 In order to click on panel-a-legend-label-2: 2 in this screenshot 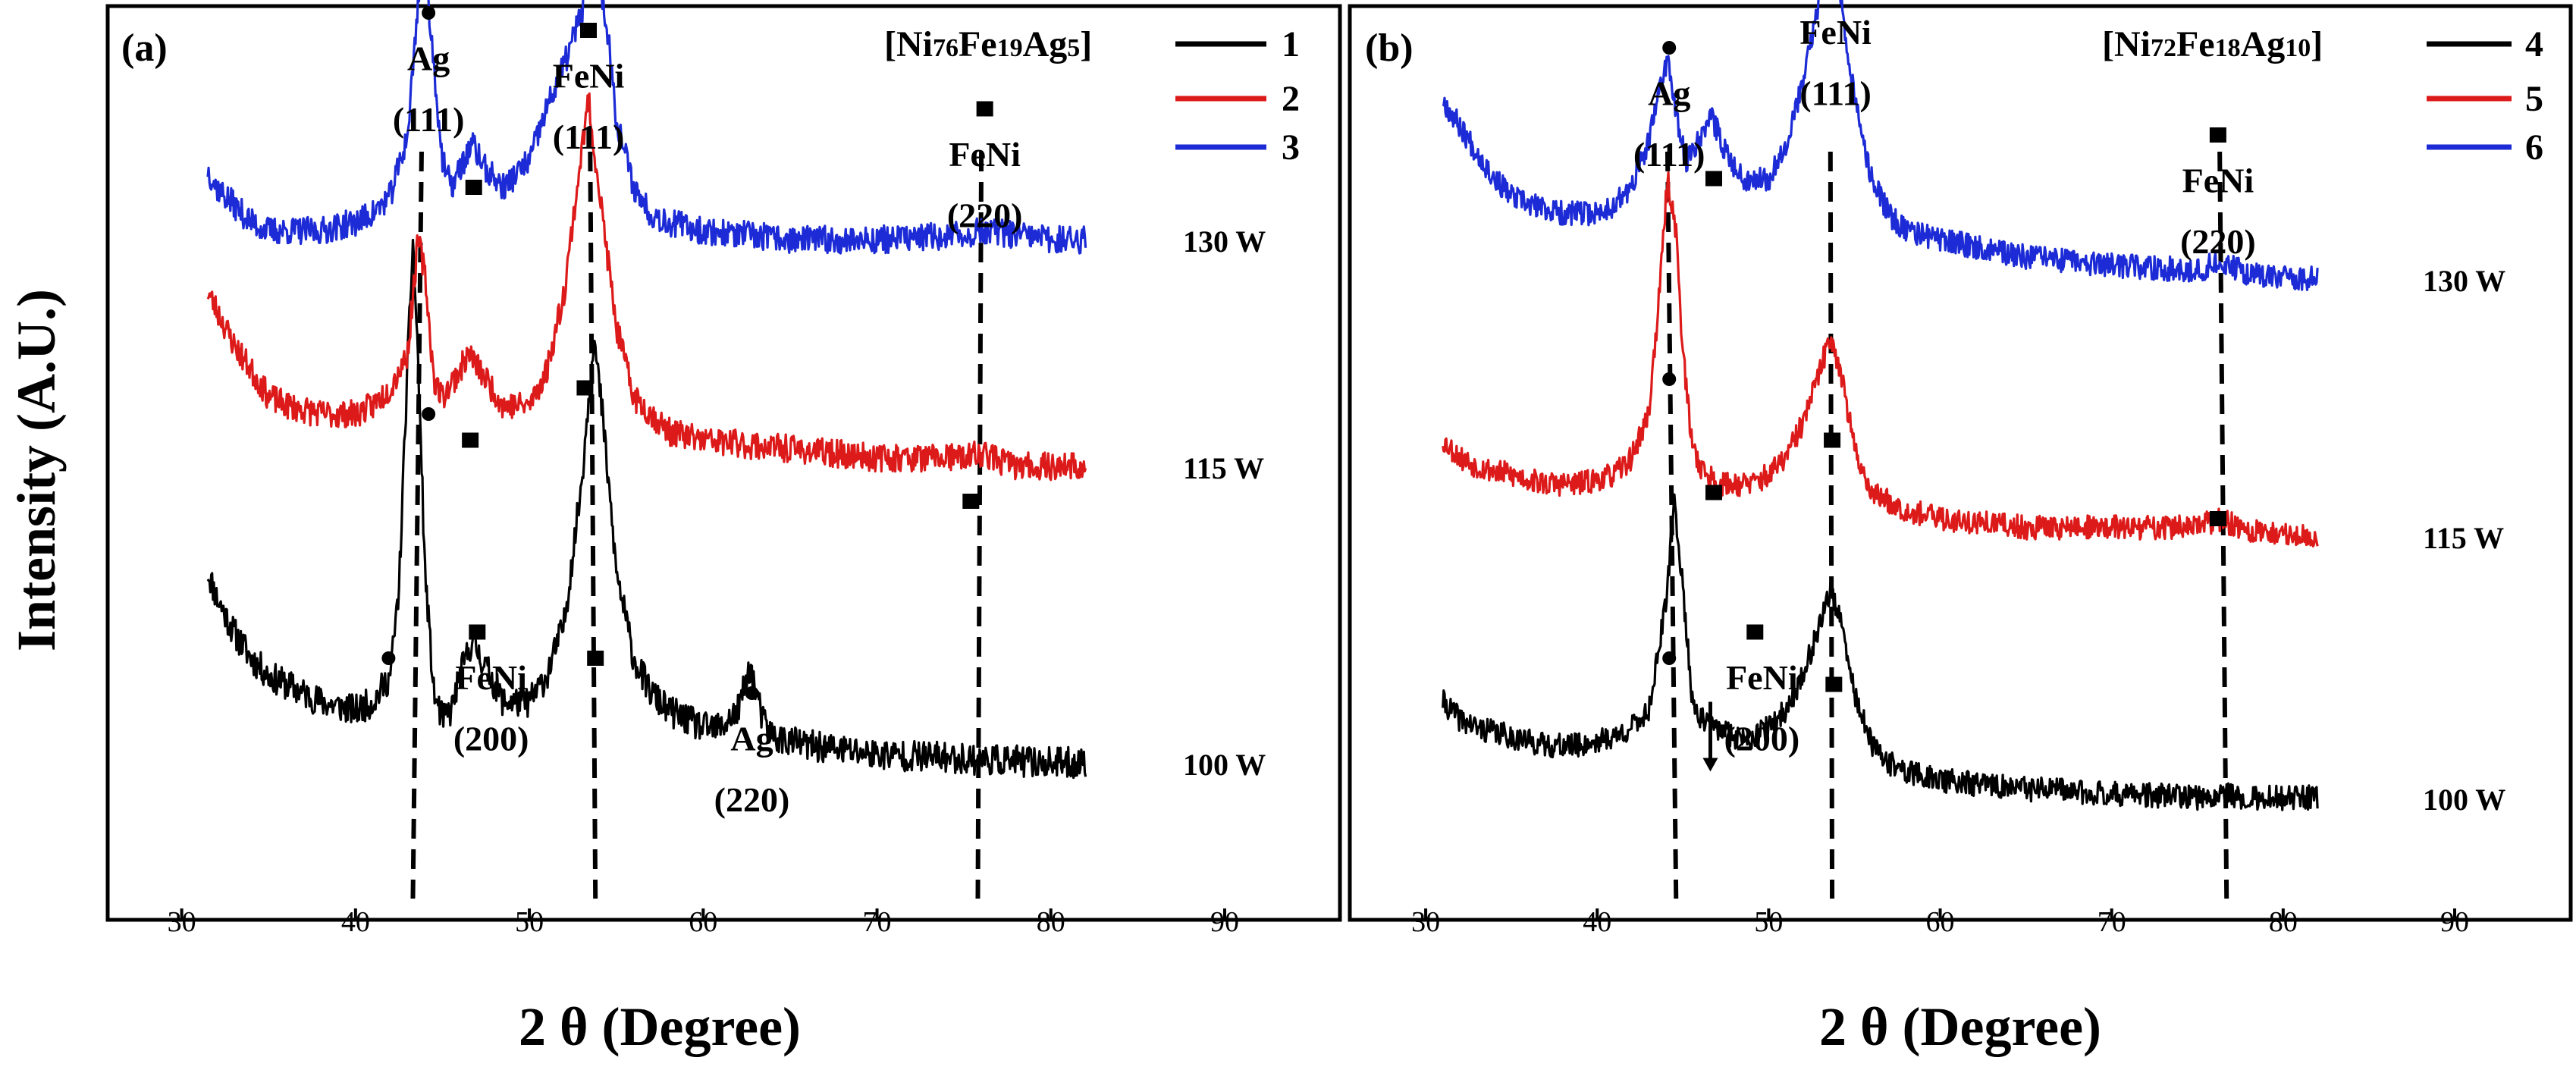, I will do `click(1291, 99)`.